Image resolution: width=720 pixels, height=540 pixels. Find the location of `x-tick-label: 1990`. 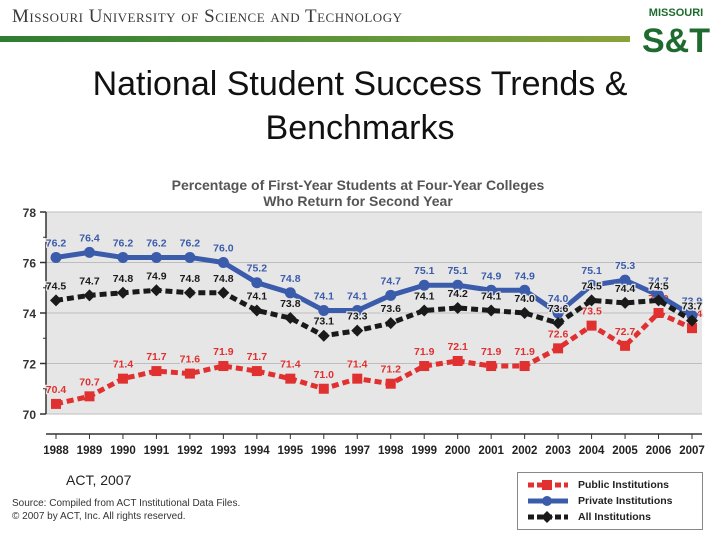

x-tick-label: 1990 is located at coordinates (123, 451).